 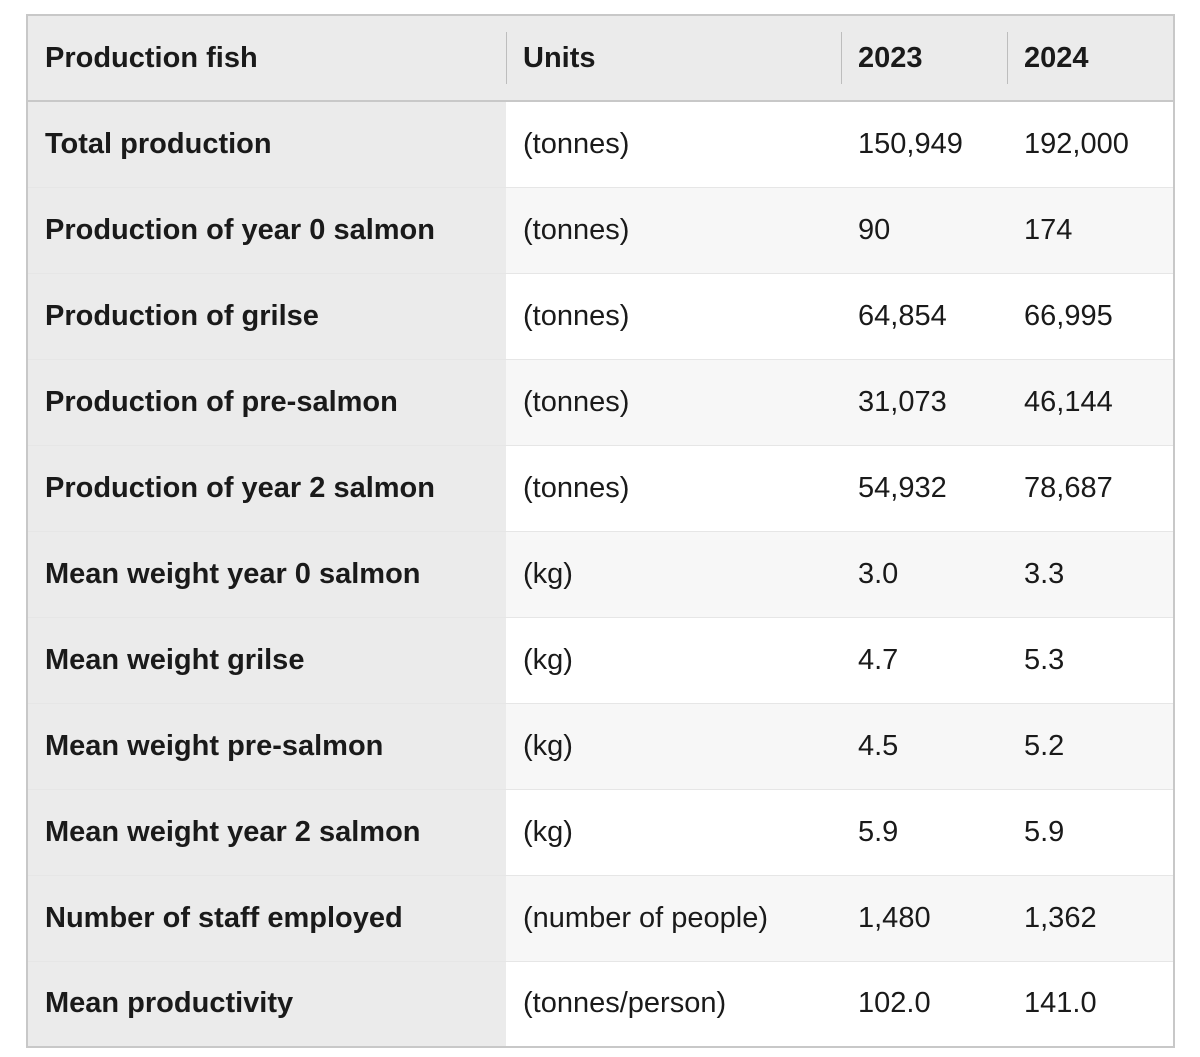 What do you see at coordinates (924, 143) in the screenshot?
I see `table-cell: 150,949` at bounding box center [924, 143].